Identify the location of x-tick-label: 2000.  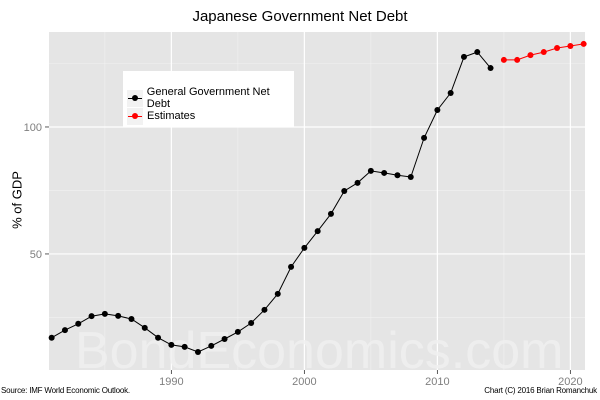
(304, 382).